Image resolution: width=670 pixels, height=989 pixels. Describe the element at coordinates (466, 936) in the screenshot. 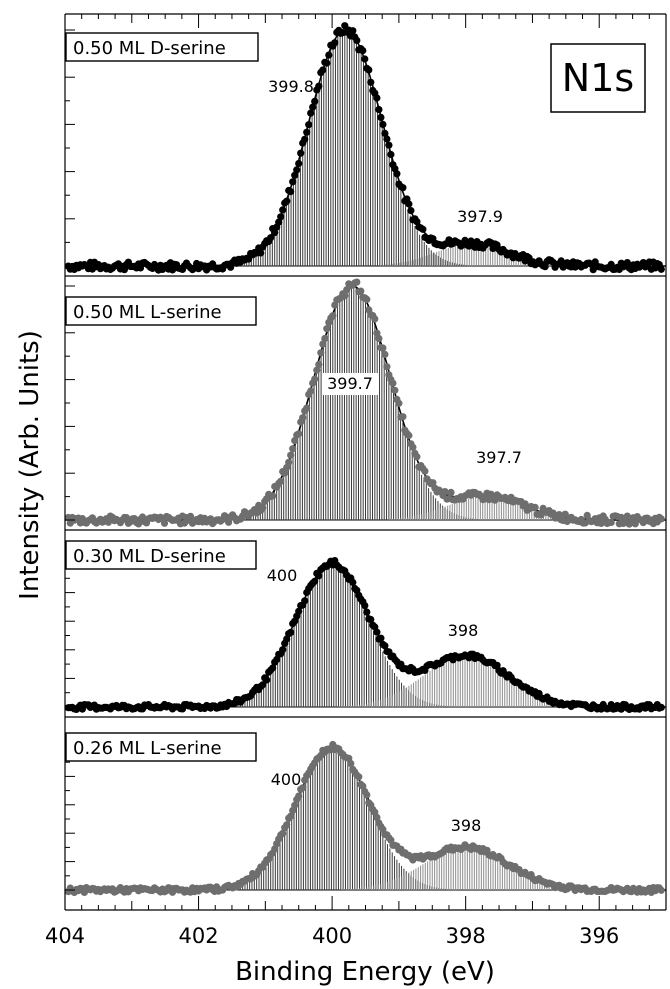

I see `x-tick-label: 398` at that location.